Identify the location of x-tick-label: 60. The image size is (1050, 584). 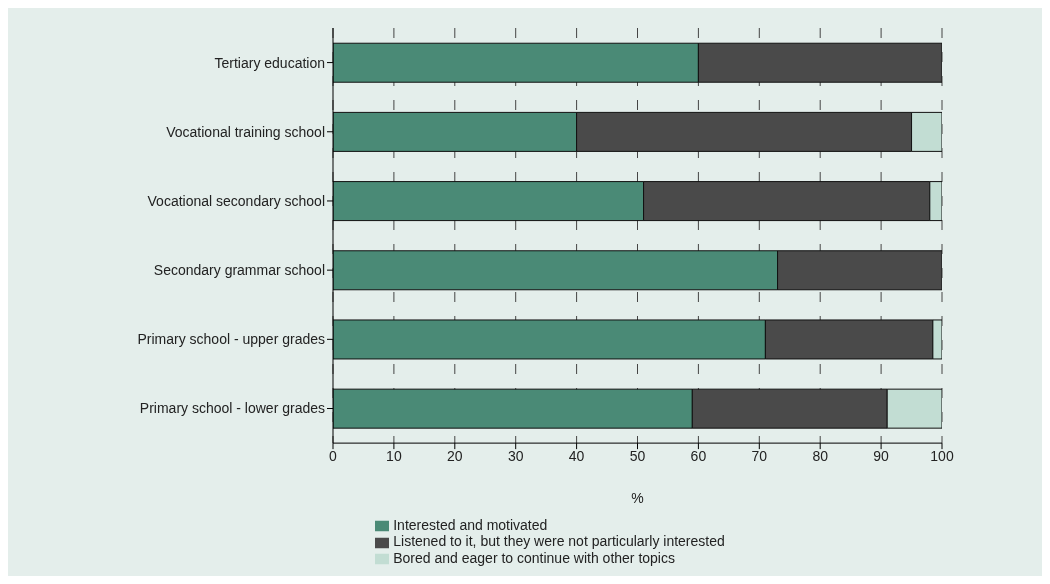
(698, 456).